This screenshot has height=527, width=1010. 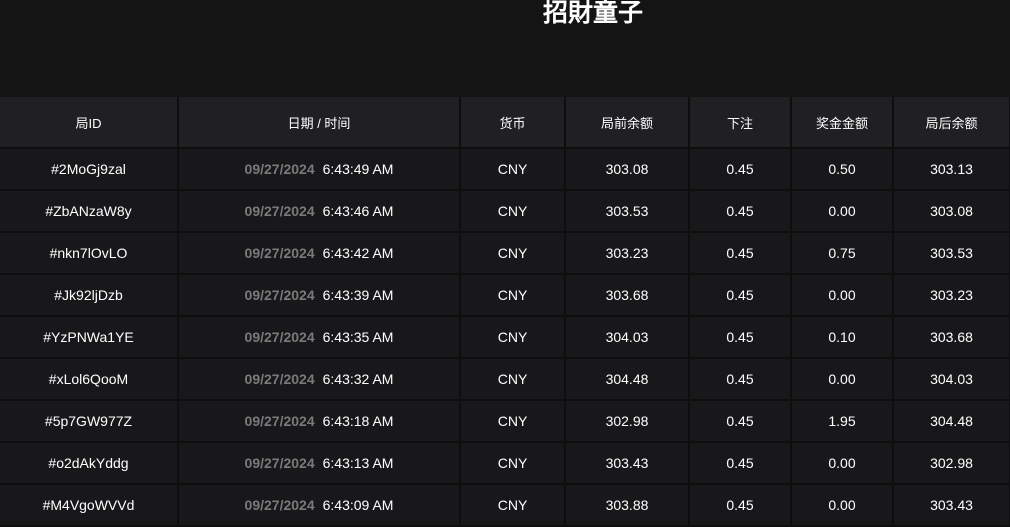 What do you see at coordinates (358, 379) in the screenshot?
I see `time: 6:43:32 AM` at bounding box center [358, 379].